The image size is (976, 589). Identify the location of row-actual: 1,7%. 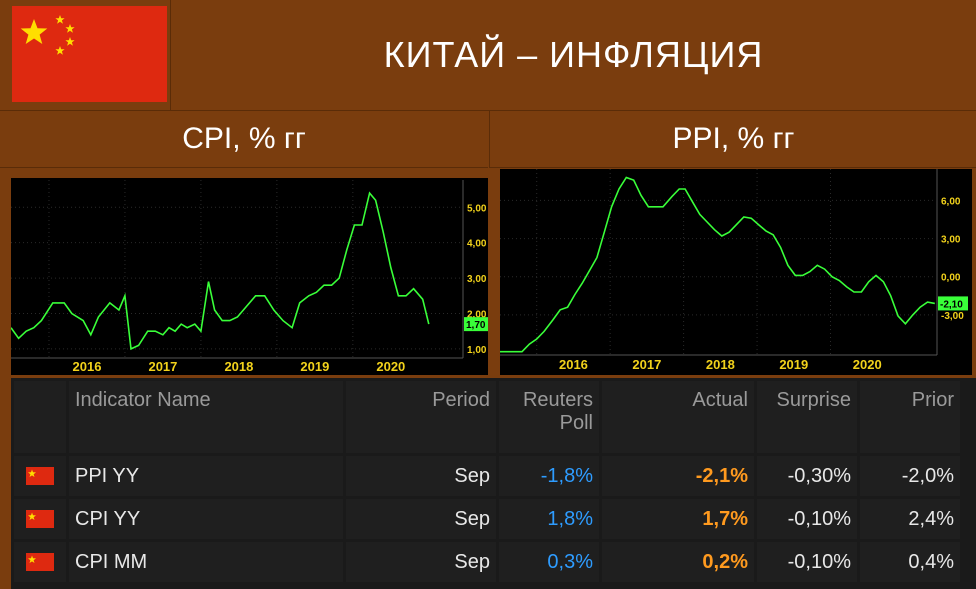
(678, 519).